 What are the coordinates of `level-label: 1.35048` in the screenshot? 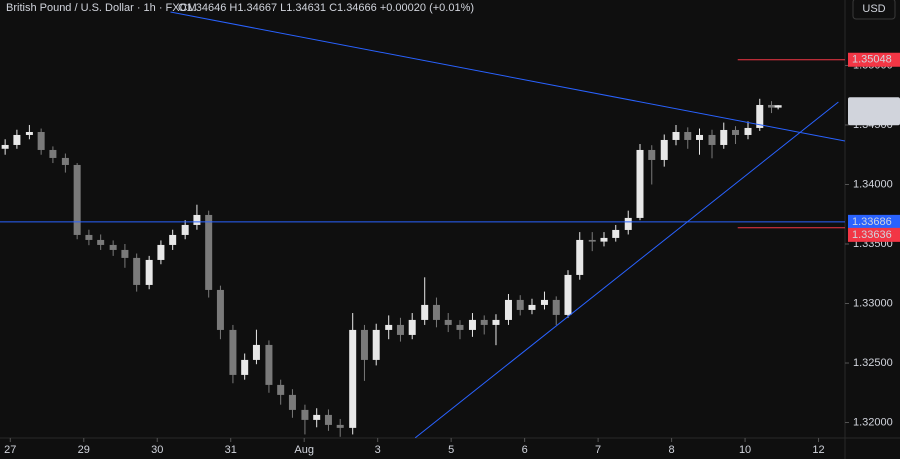 It's located at (872, 60).